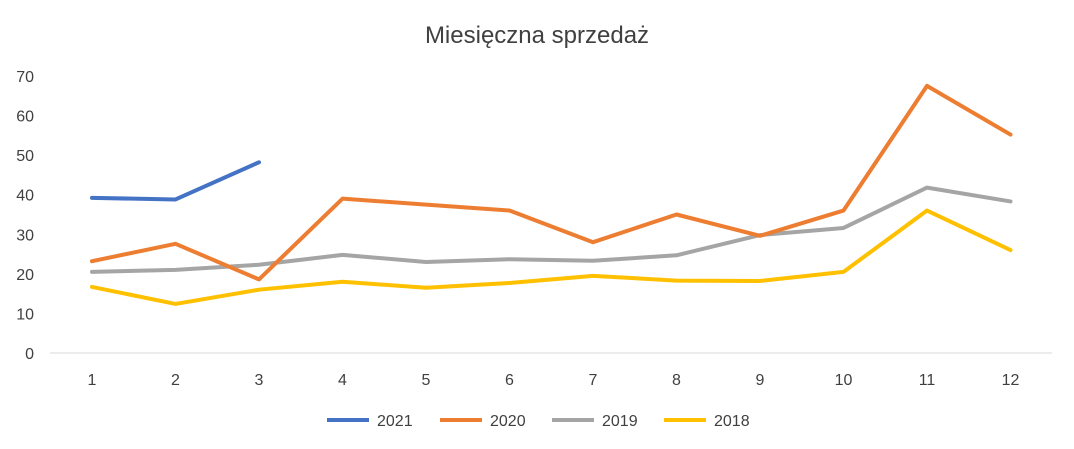  Describe the element at coordinates (175, 181) in the screenshot. I see `series-line-2021` at that location.